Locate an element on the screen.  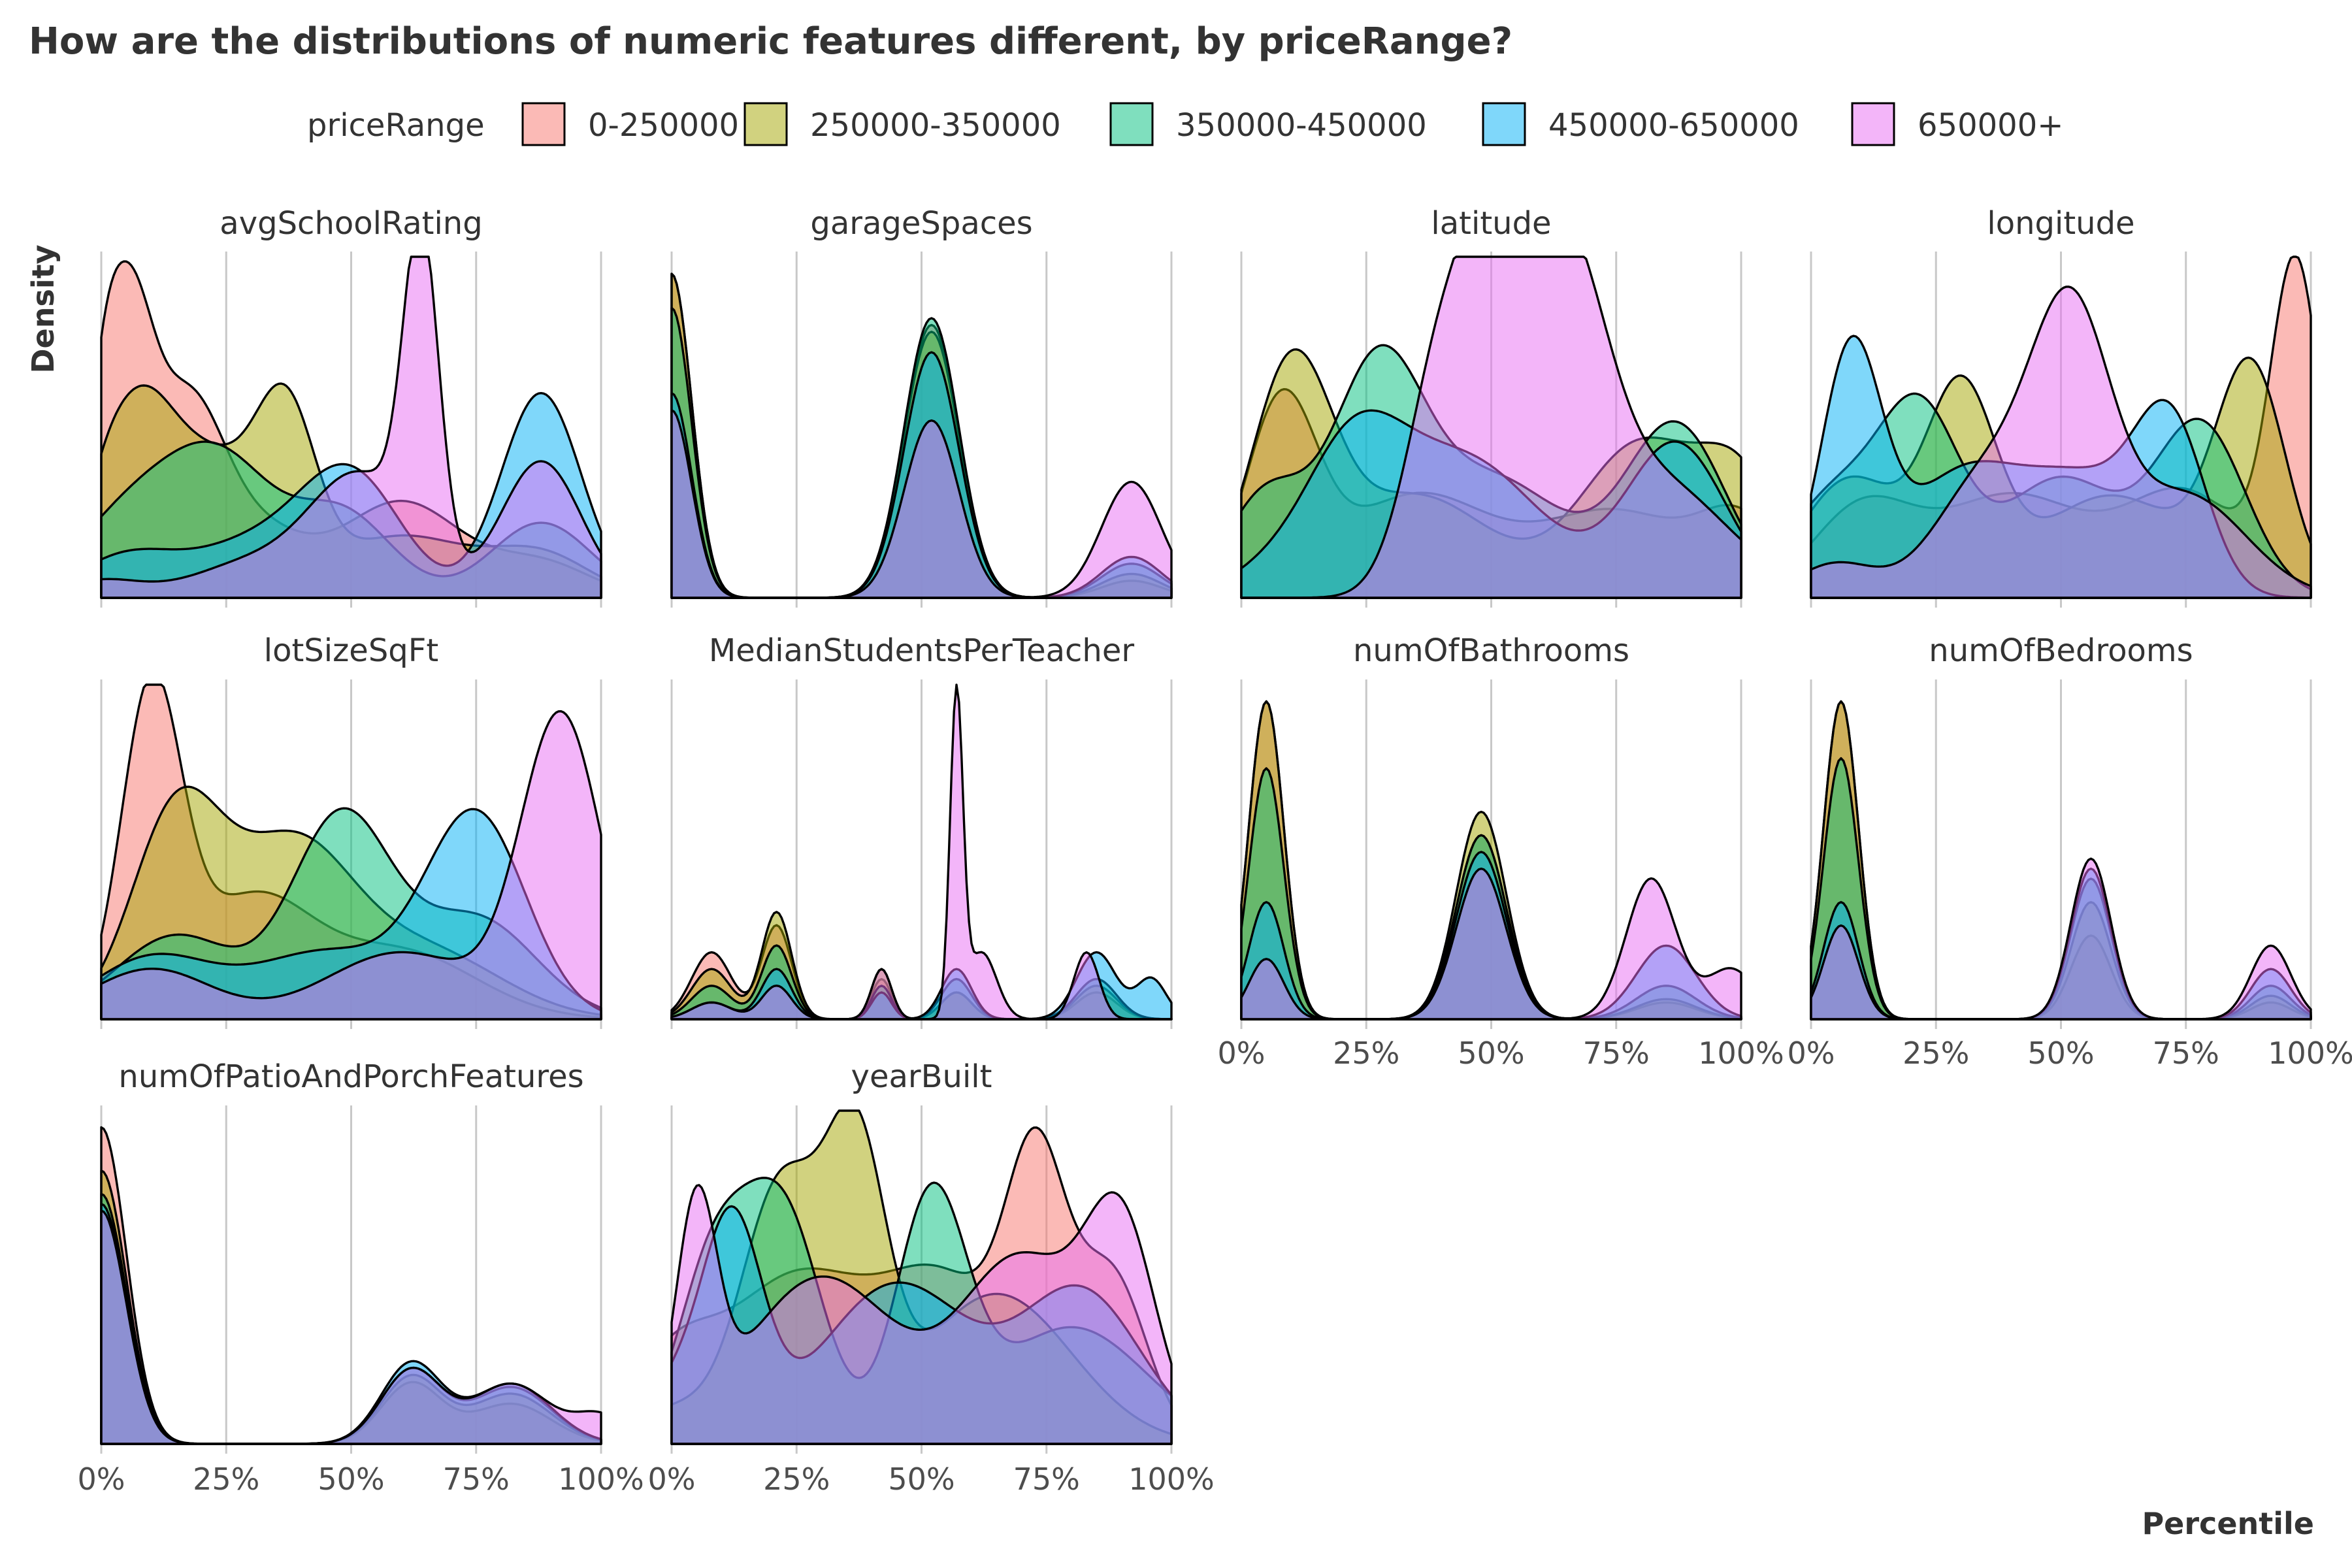
facet-label: avgSchoolRating is located at coordinates (351, 223).